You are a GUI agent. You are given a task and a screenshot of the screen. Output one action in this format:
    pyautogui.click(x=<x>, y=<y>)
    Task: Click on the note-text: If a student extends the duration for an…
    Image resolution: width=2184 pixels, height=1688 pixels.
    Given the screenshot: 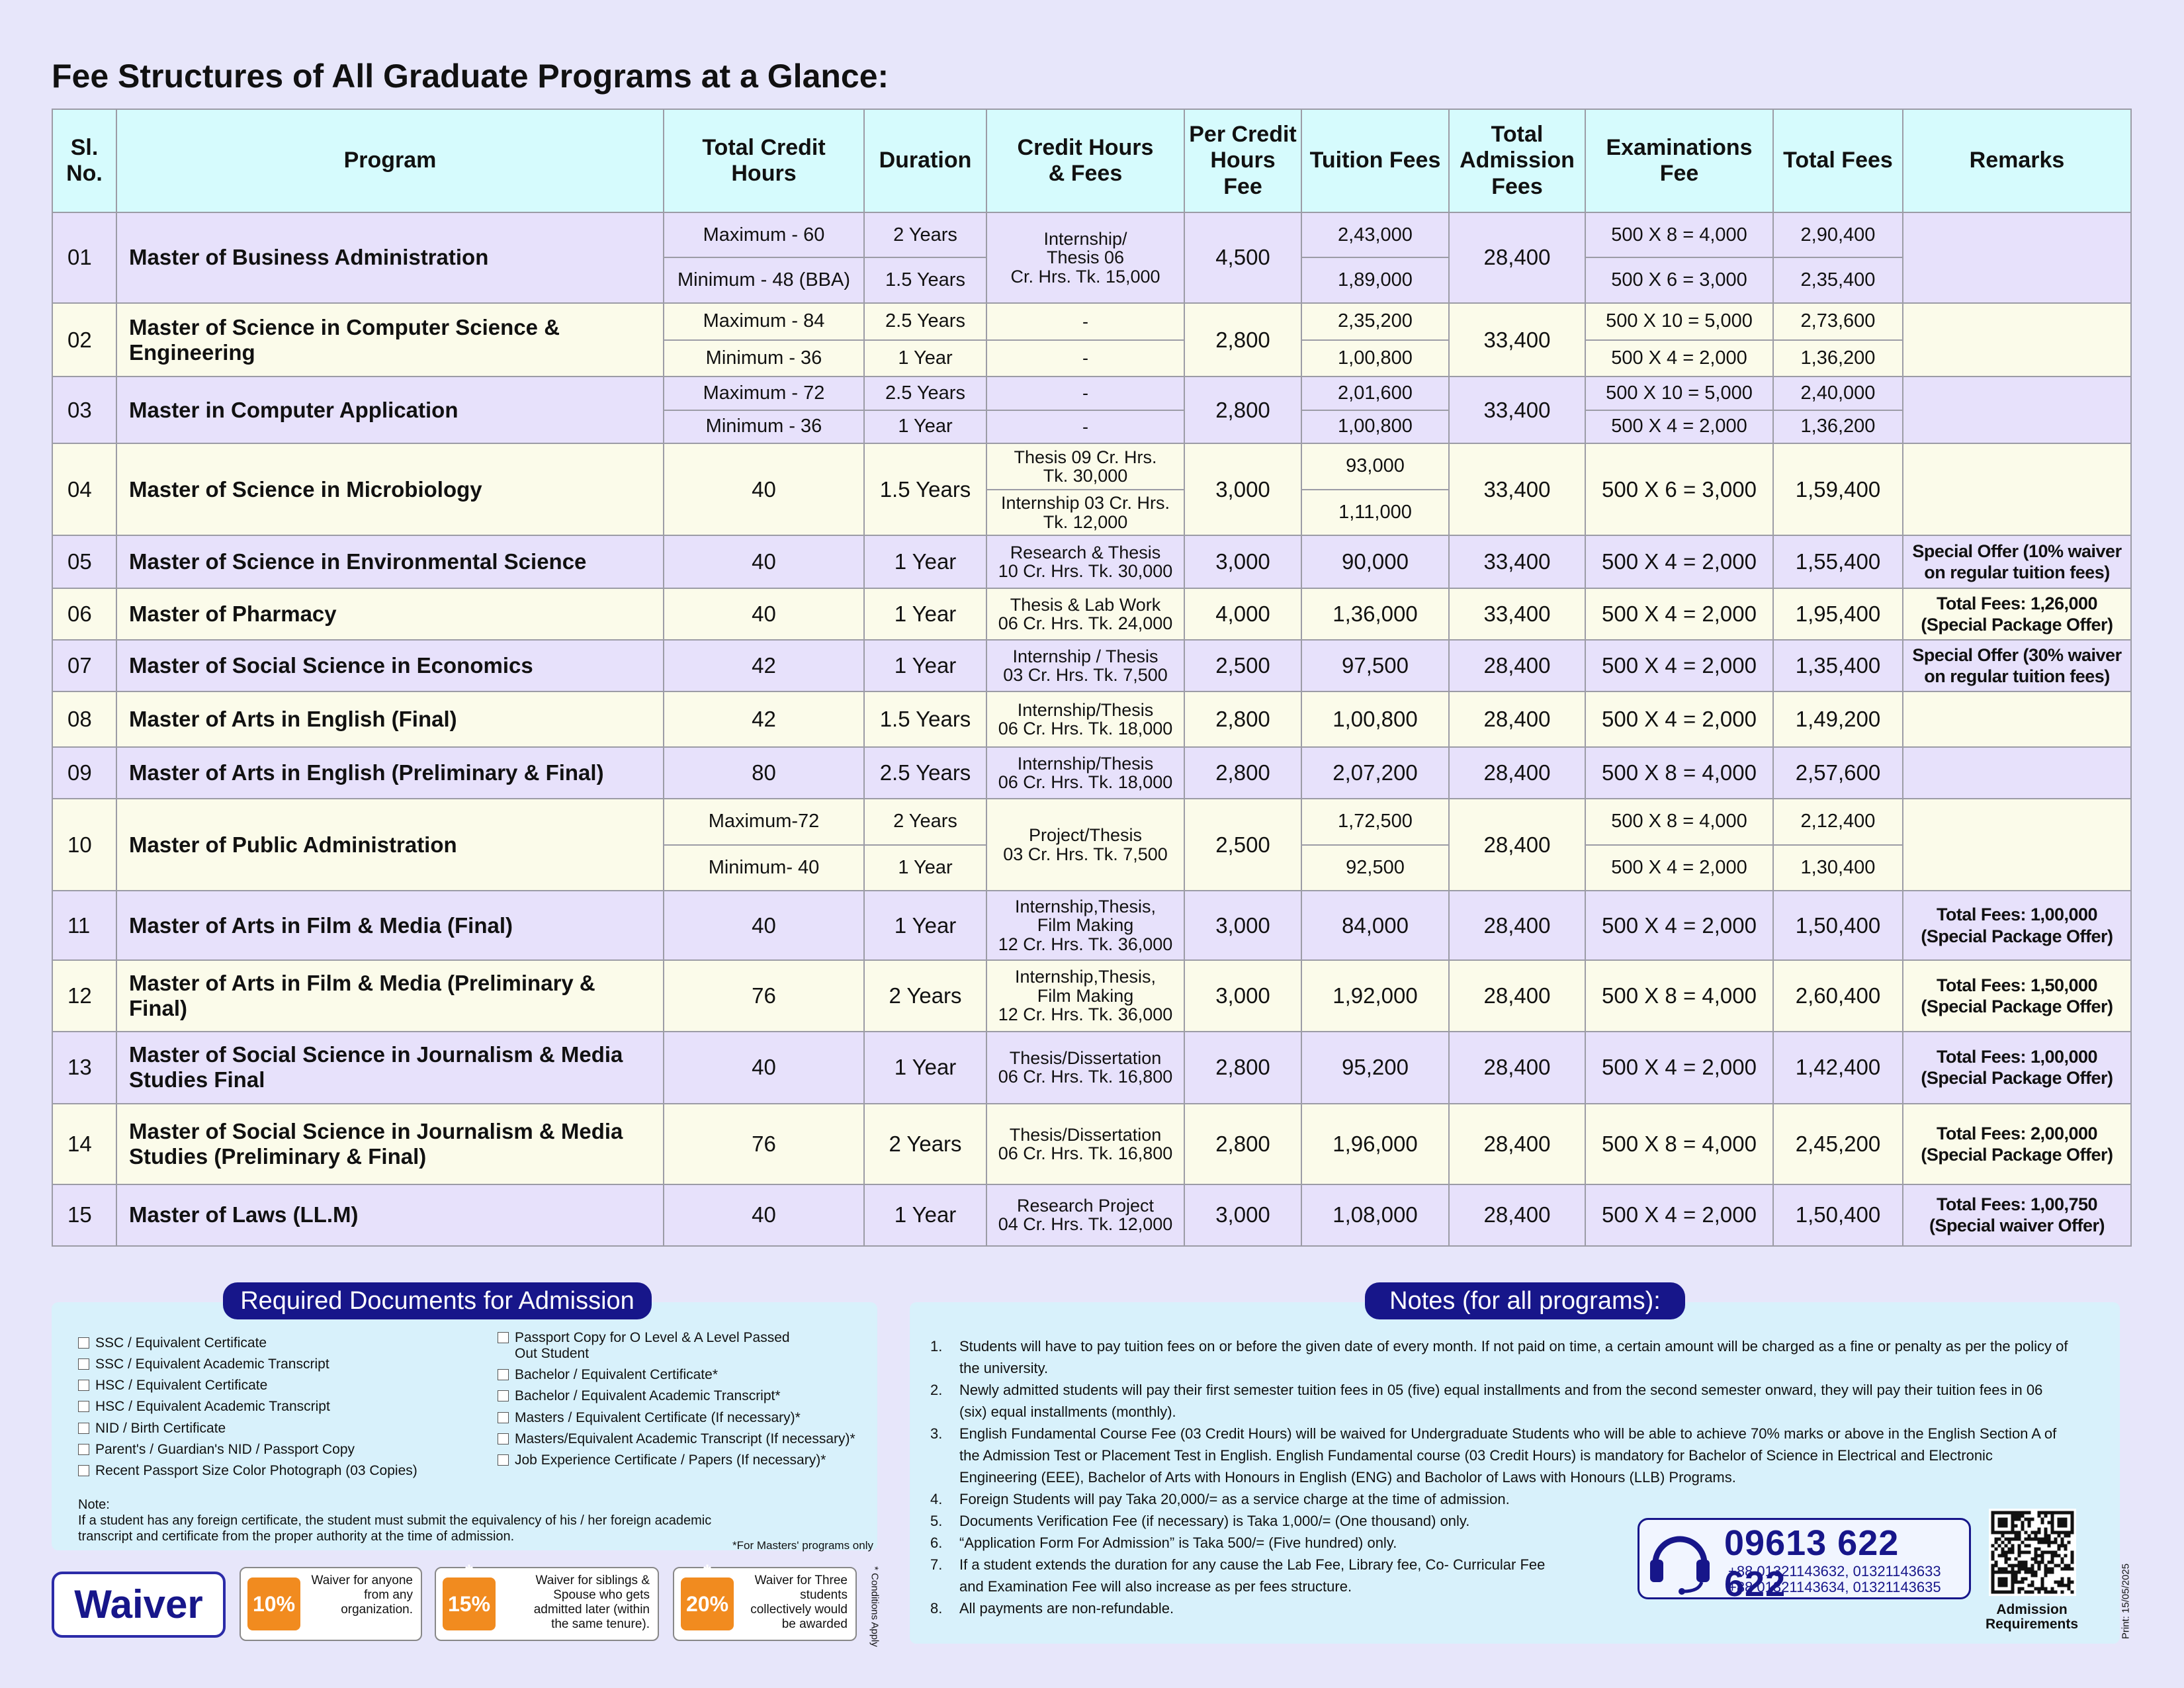 What is the action you would take?
    pyautogui.click(x=1252, y=1575)
    